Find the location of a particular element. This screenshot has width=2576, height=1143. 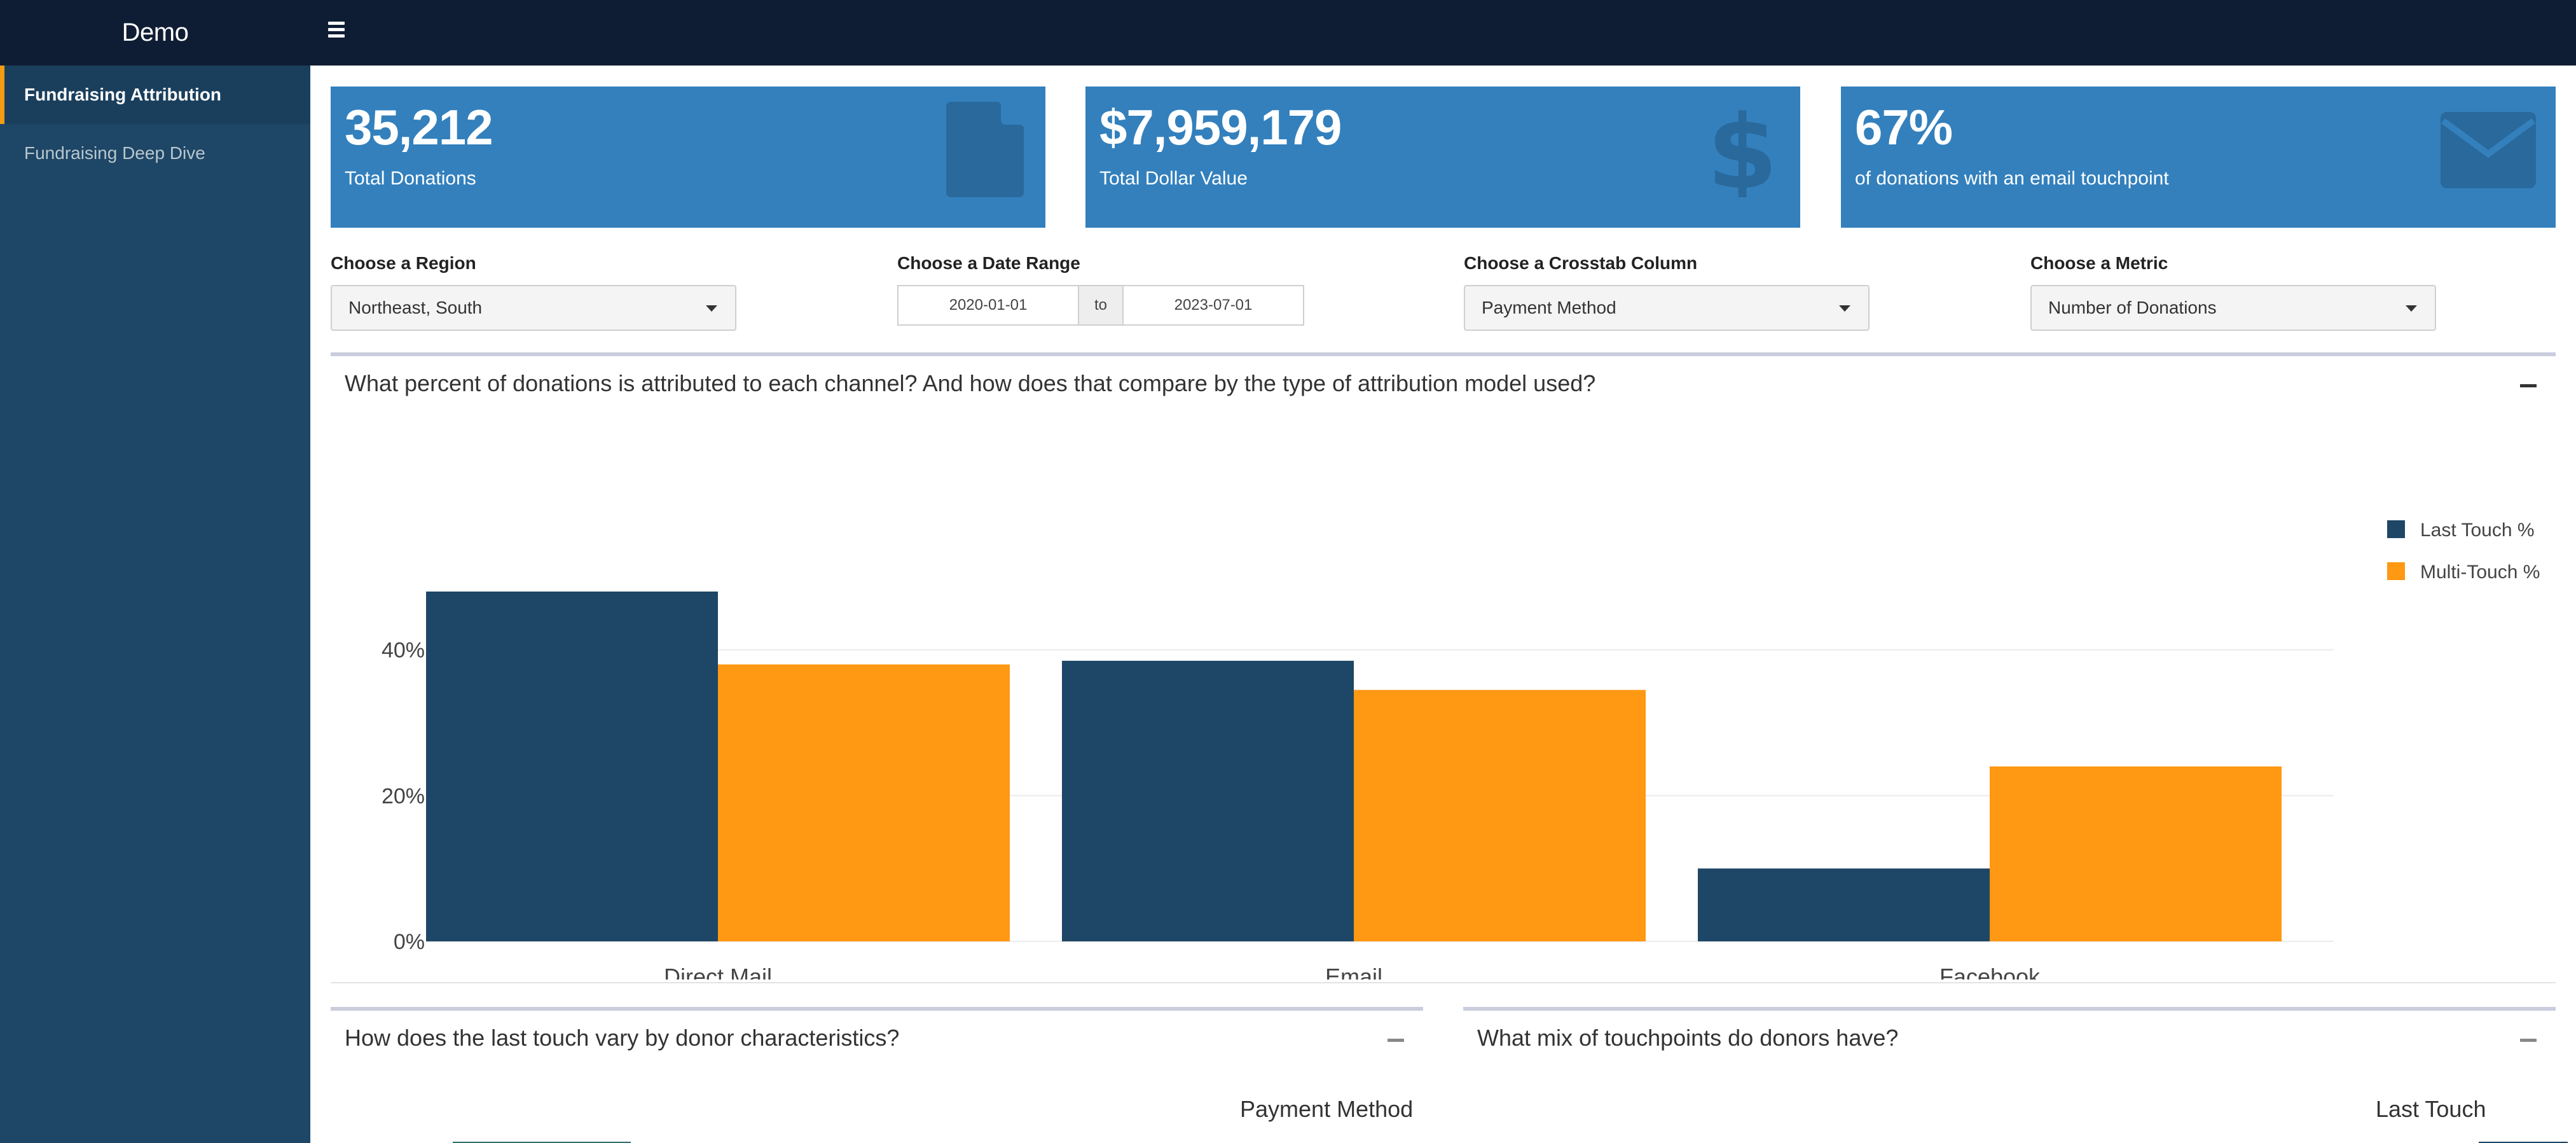

file-icon is located at coordinates (985, 149).